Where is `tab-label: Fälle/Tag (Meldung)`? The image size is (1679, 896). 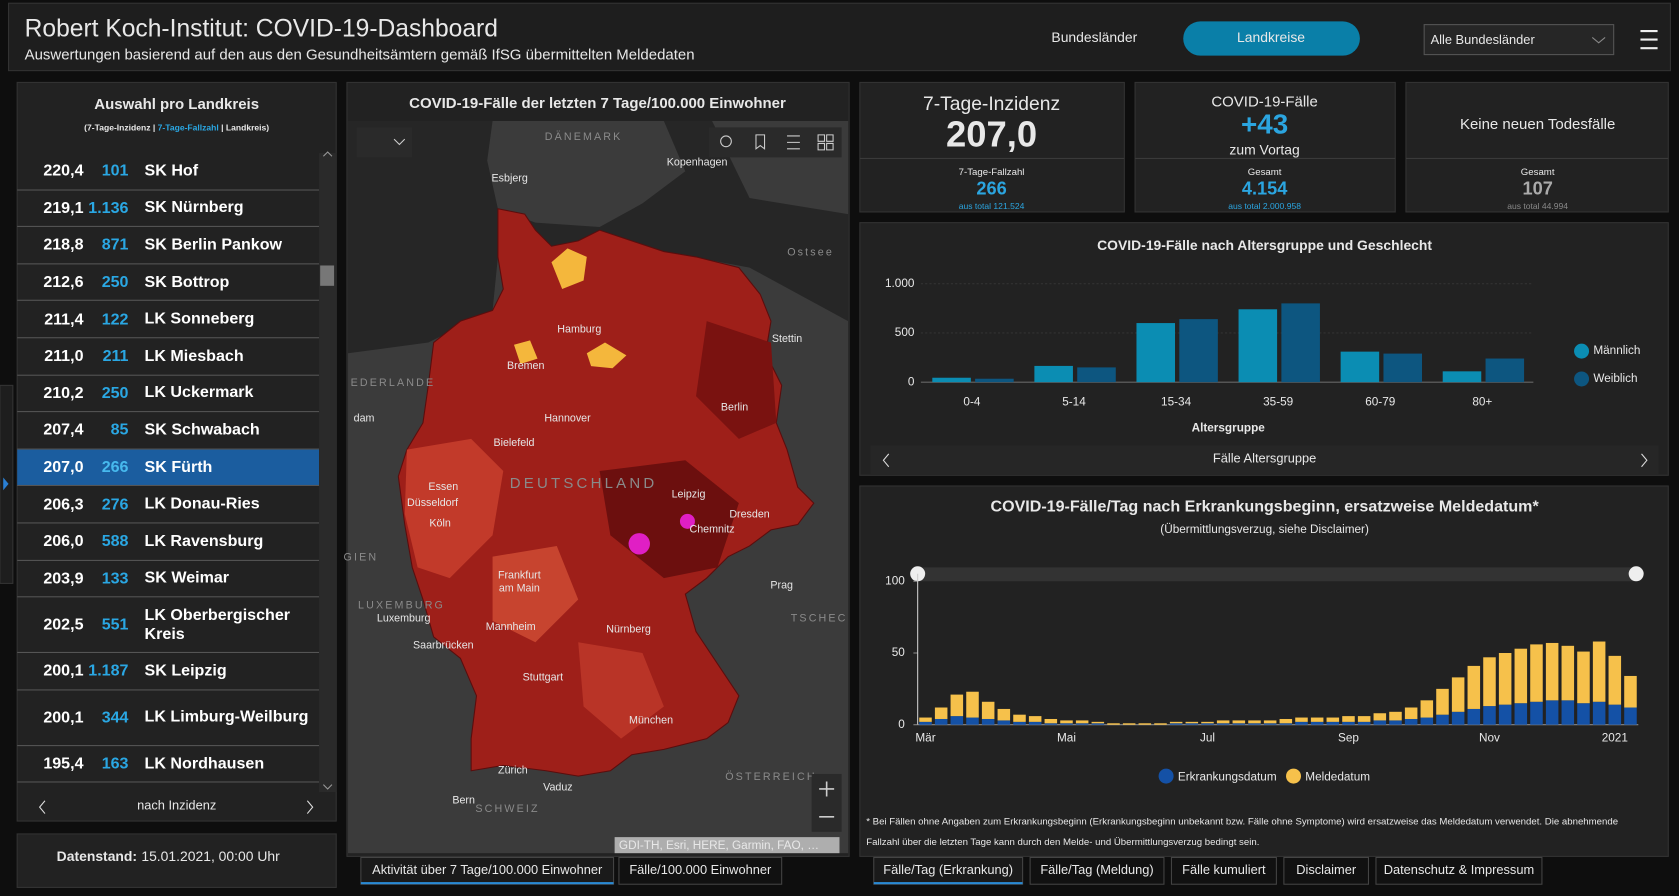 tab-label: Fälle/Tag (Meldung) is located at coordinates (1096, 869).